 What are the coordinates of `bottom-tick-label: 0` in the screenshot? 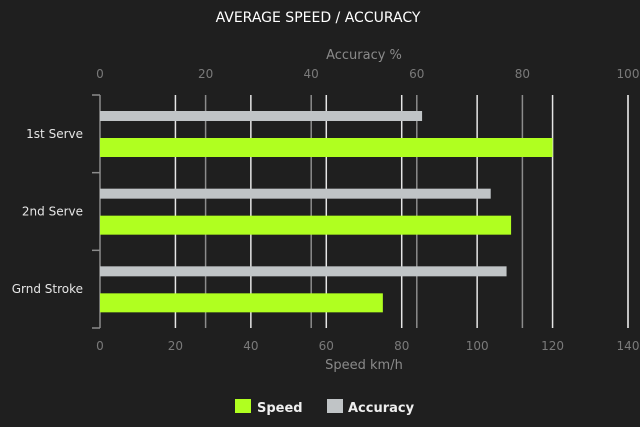 It's located at (100, 346).